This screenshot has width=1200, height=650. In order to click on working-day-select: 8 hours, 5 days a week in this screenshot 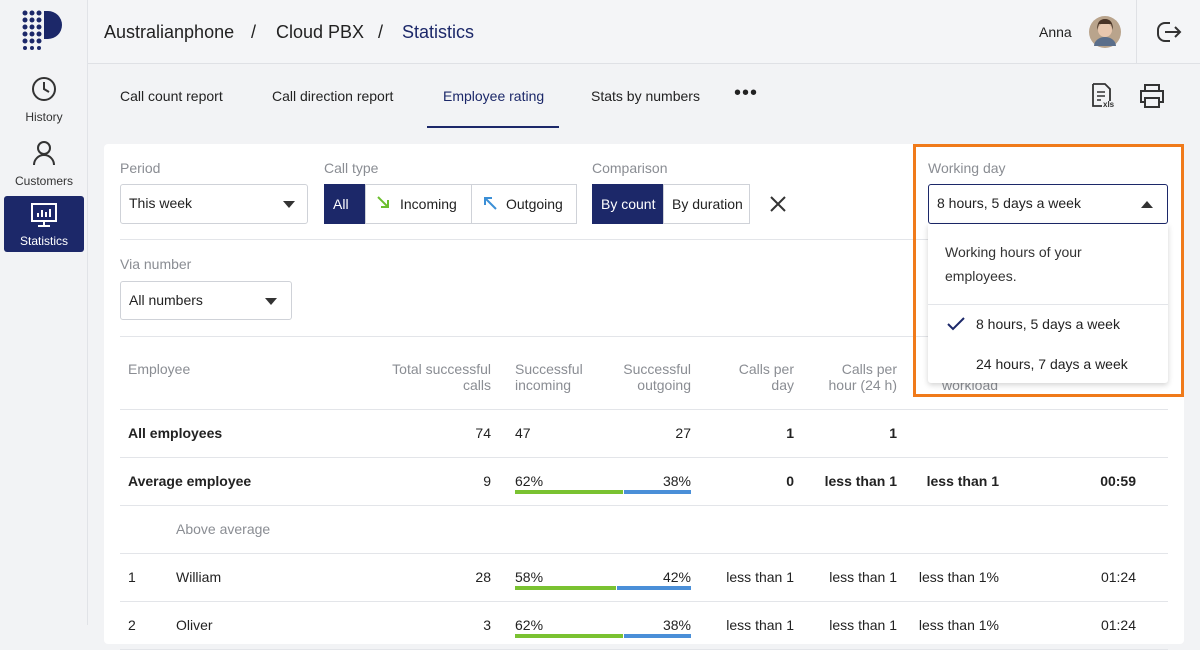, I will do `click(1048, 204)`.